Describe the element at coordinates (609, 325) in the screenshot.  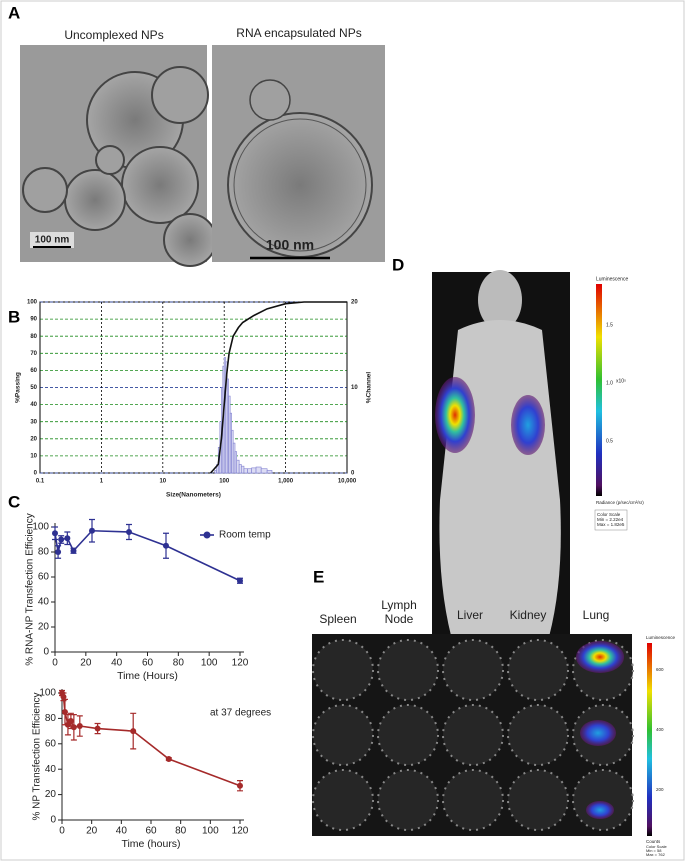
I see `colorbar-tick: 1.5` at that location.